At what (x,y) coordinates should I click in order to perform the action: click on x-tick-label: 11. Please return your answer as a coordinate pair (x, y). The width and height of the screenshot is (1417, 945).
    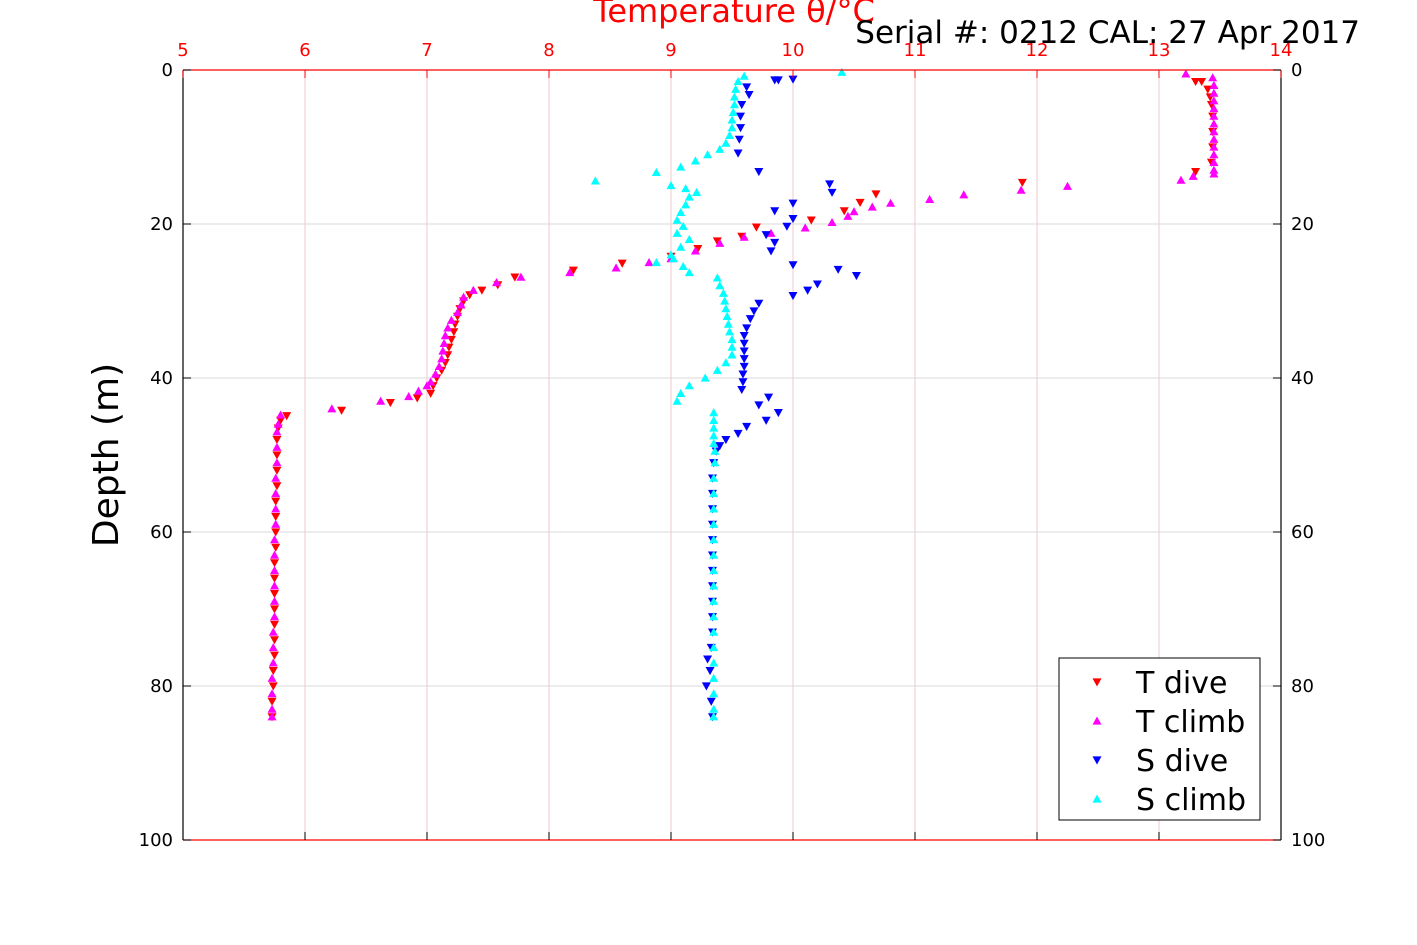
    Looking at the image, I should click on (915, 50).